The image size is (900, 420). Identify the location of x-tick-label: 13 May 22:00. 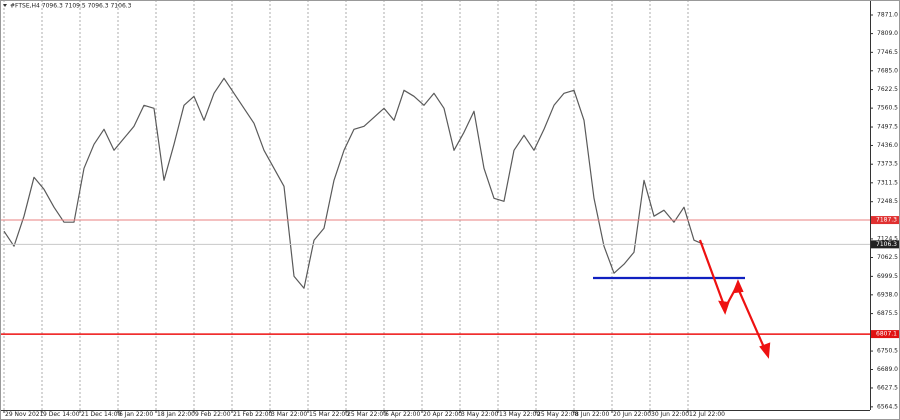
(519, 414).